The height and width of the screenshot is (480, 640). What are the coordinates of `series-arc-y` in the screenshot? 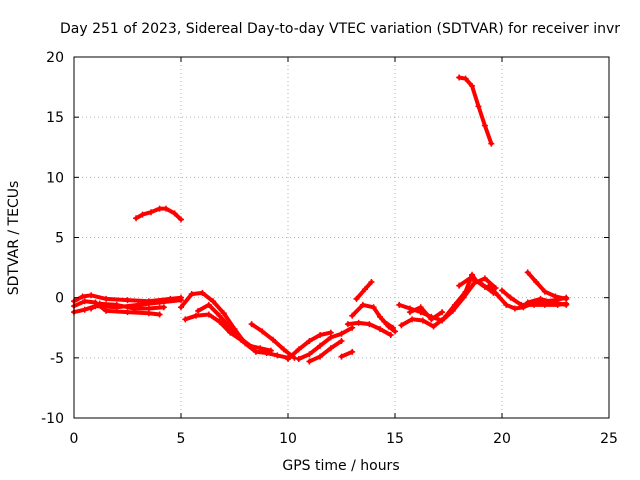 It's located at (547, 285).